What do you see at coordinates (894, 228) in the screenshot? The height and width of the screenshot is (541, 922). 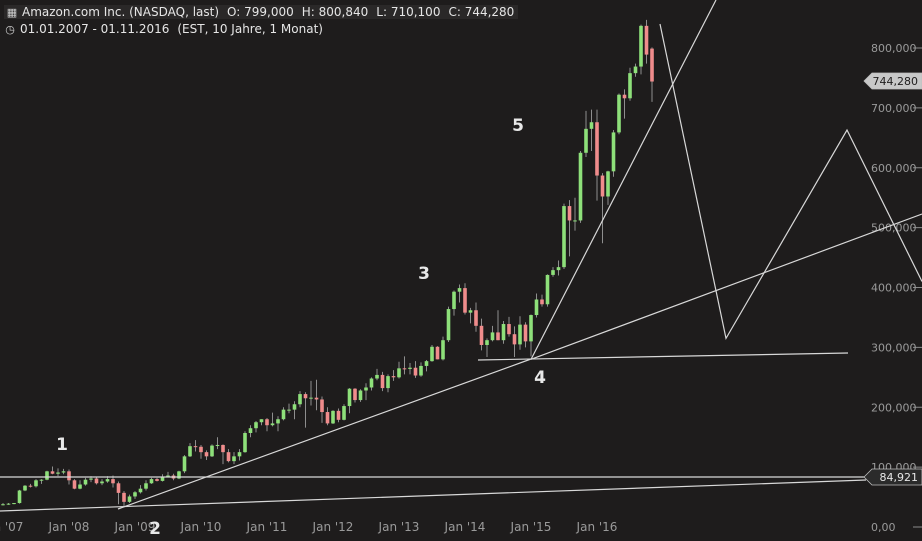 I see `y-tick-label: 500,000` at bounding box center [894, 228].